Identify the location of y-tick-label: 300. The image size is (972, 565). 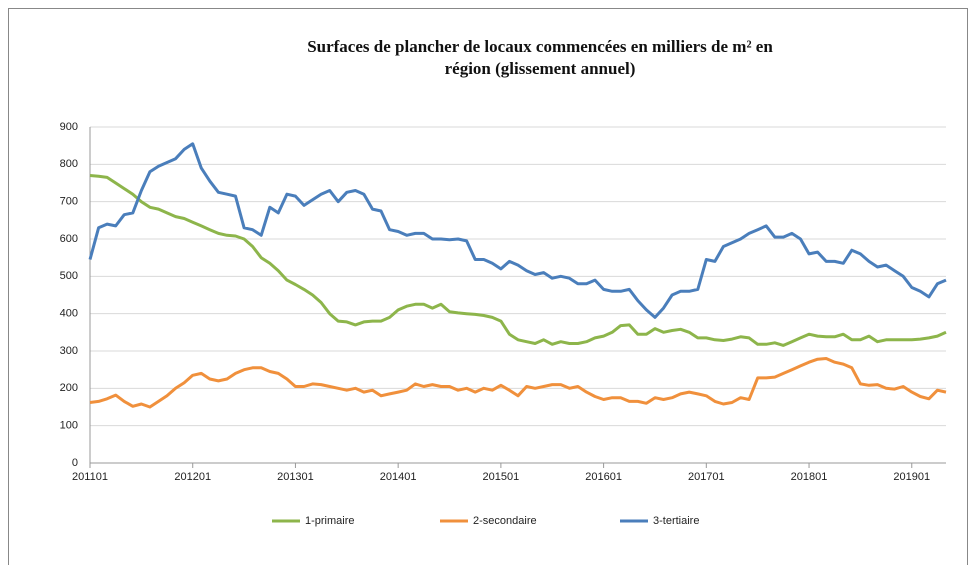
(69, 351).